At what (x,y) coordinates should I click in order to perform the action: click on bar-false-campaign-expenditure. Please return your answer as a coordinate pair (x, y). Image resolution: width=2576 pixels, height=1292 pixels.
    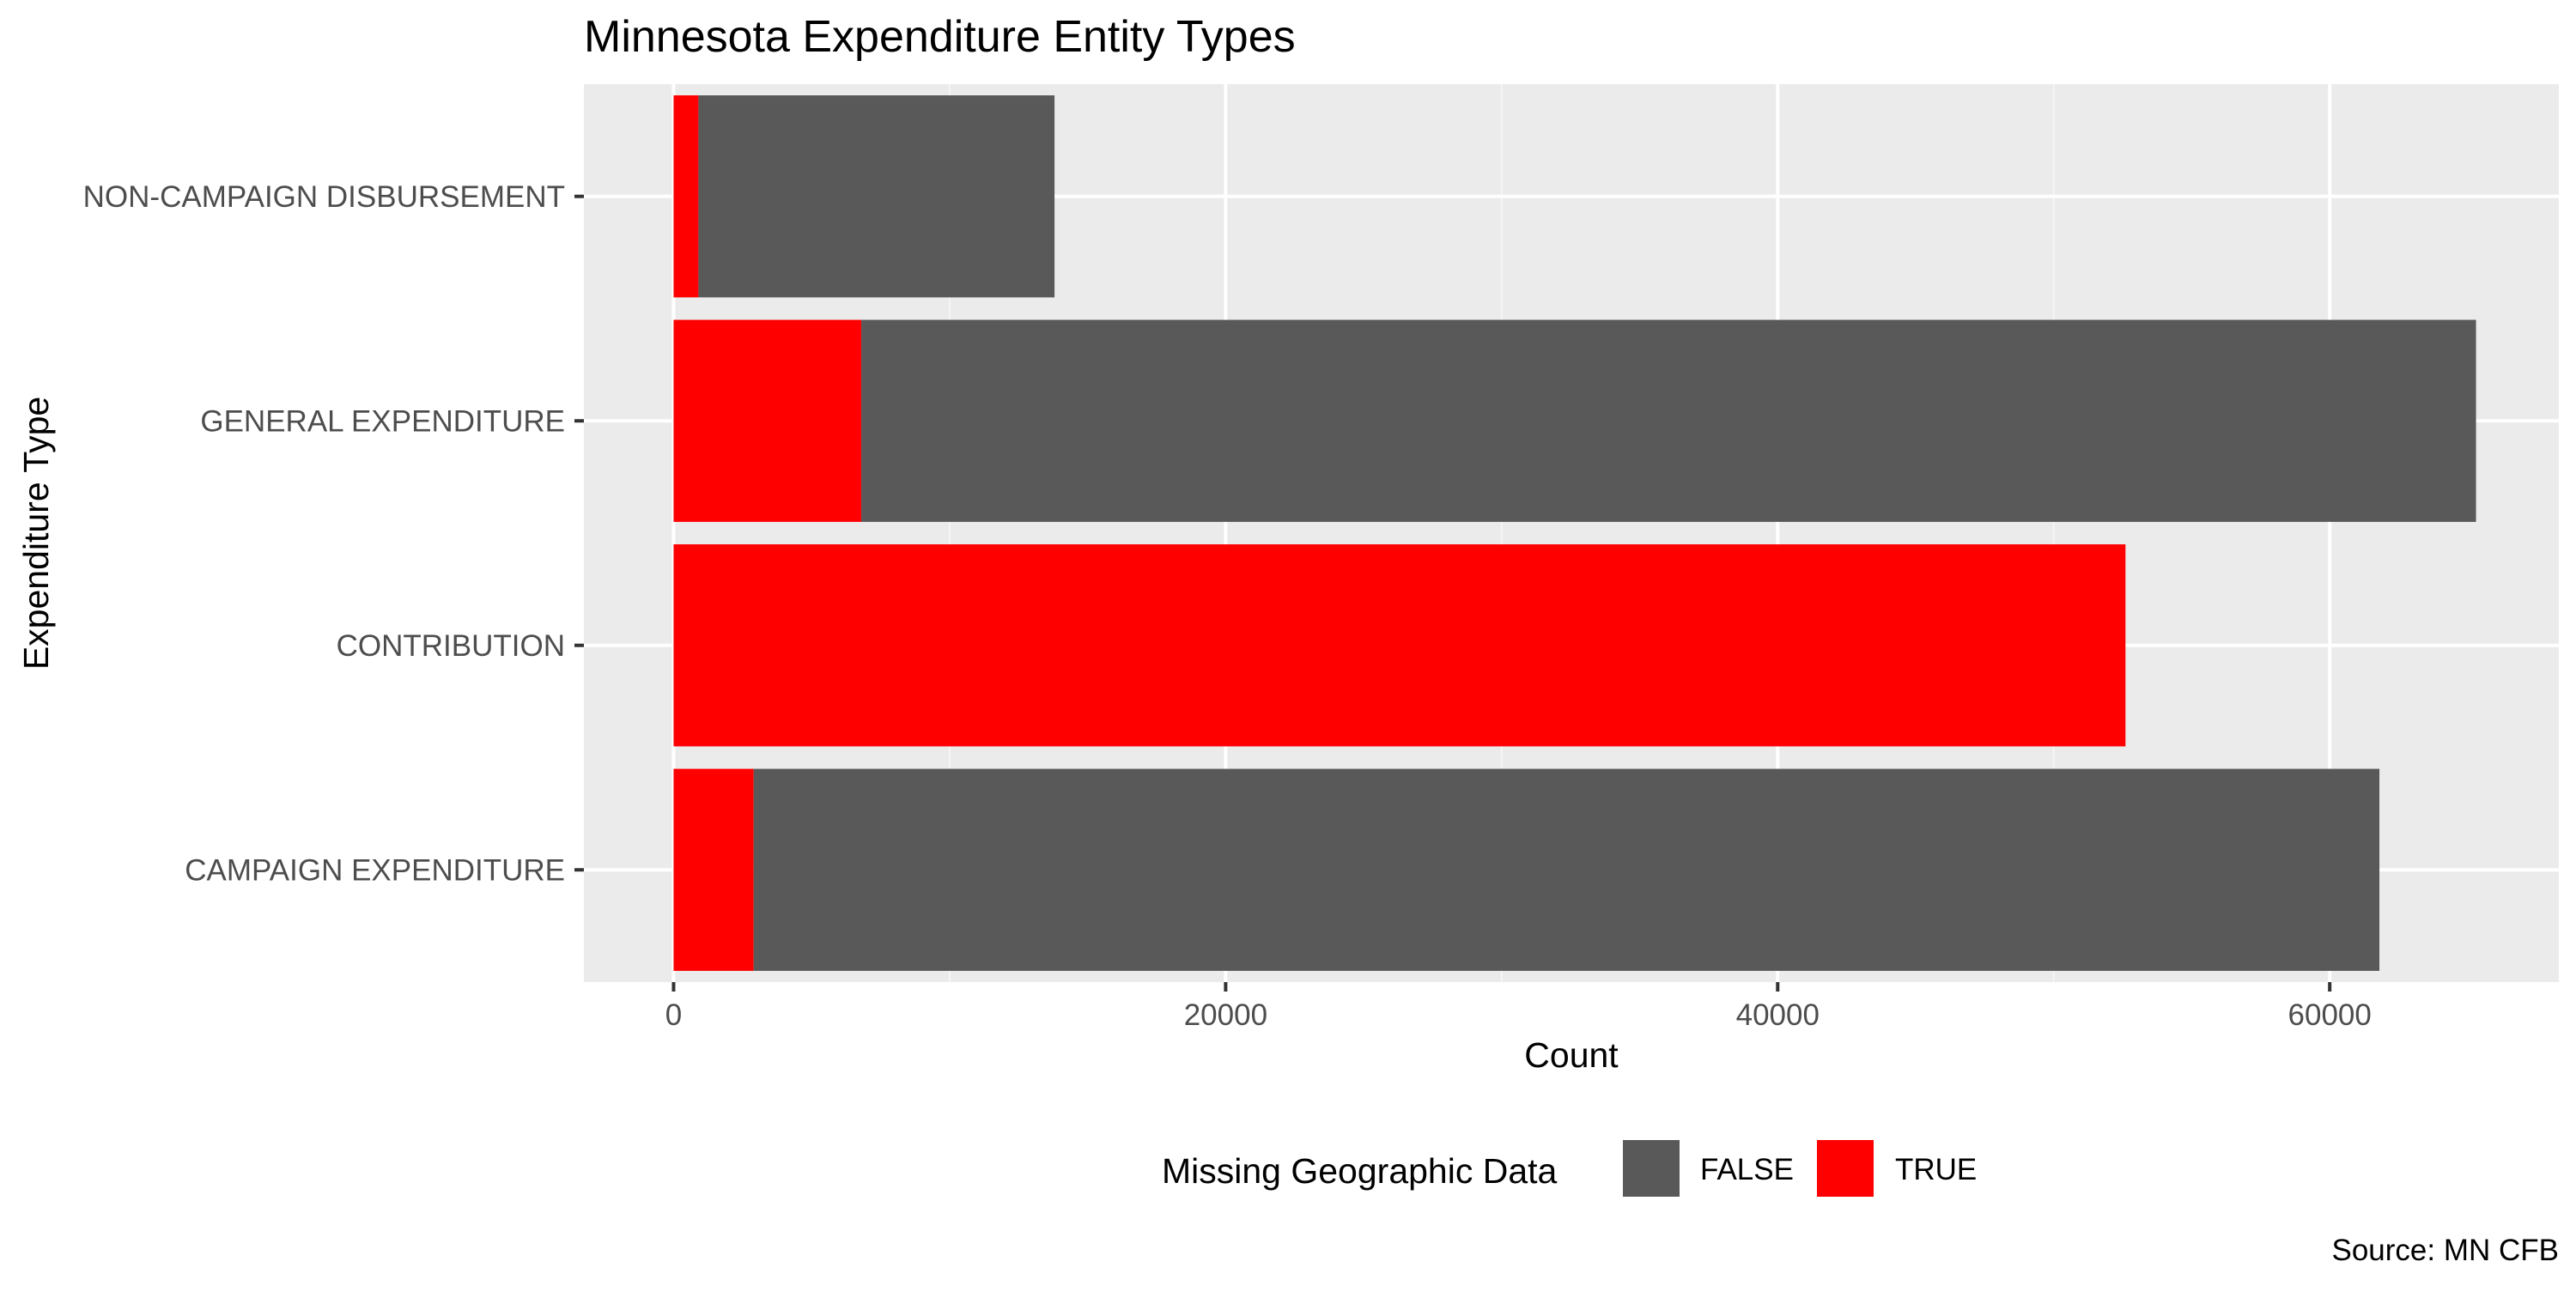
    Looking at the image, I should click on (1566, 869).